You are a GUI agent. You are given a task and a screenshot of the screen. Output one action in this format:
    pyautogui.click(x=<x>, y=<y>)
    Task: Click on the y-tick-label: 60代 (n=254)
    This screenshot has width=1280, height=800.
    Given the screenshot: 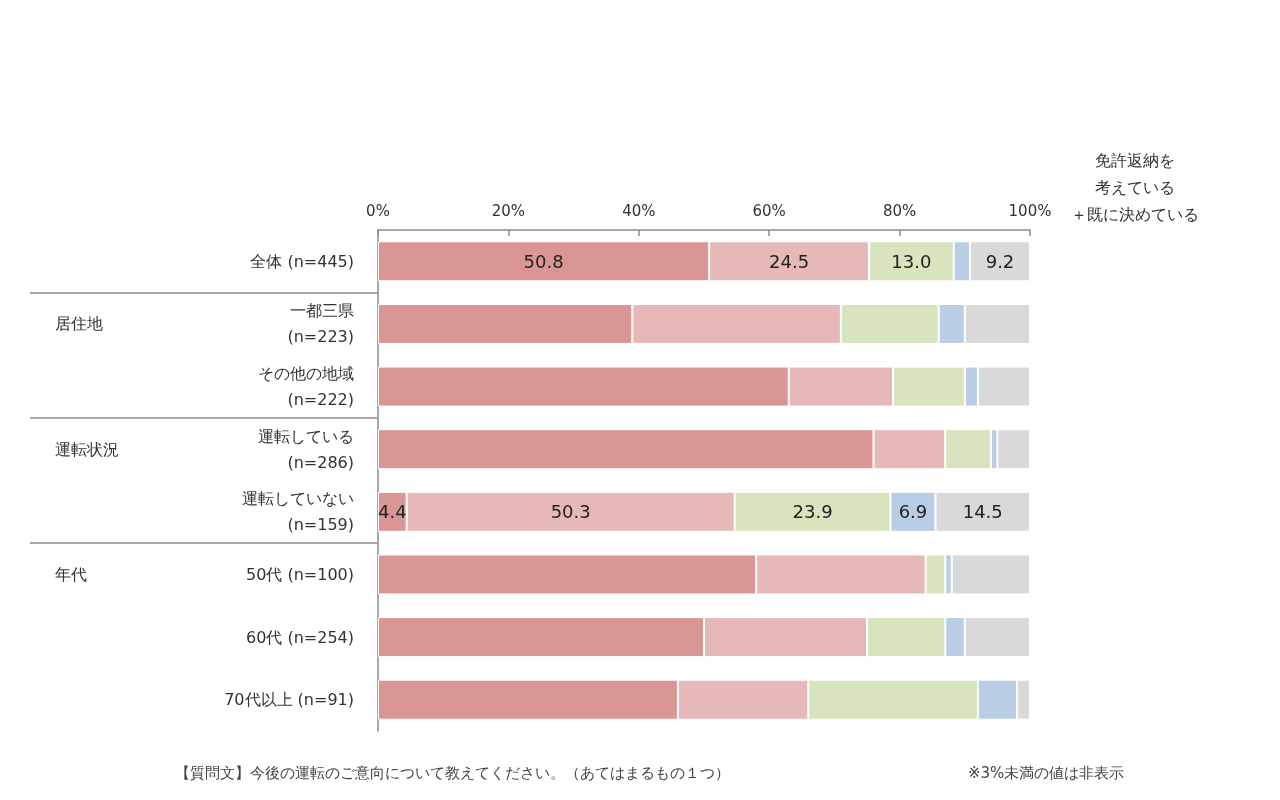 What is the action you would take?
    pyautogui.click(x=299, y=637)
    